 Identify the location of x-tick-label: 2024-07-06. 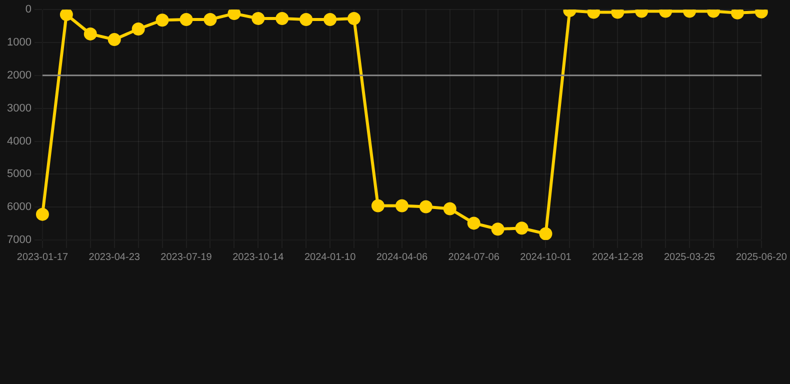
(474, 257).